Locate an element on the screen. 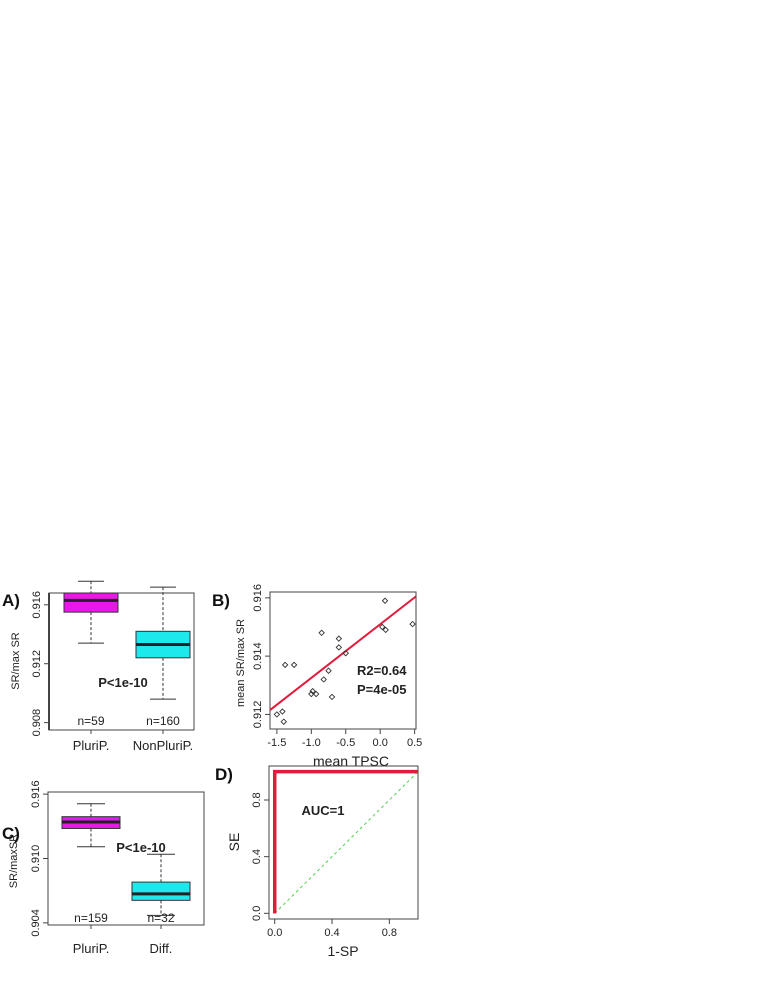 The height and width of the screenshot is (990, 765). panel-a-frame is located at coordinates (121, 661).